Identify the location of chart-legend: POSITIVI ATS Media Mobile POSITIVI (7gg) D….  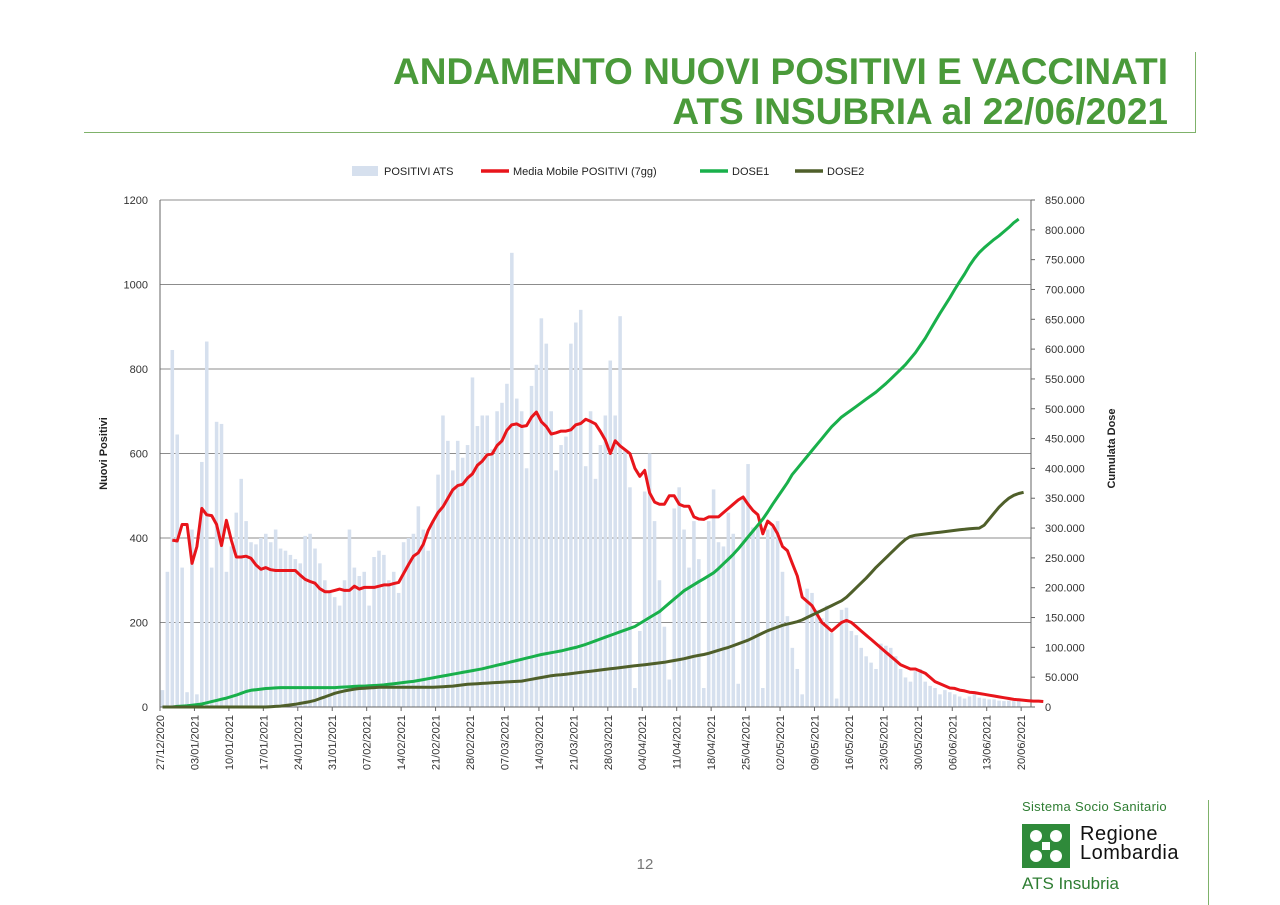
(608, 172).